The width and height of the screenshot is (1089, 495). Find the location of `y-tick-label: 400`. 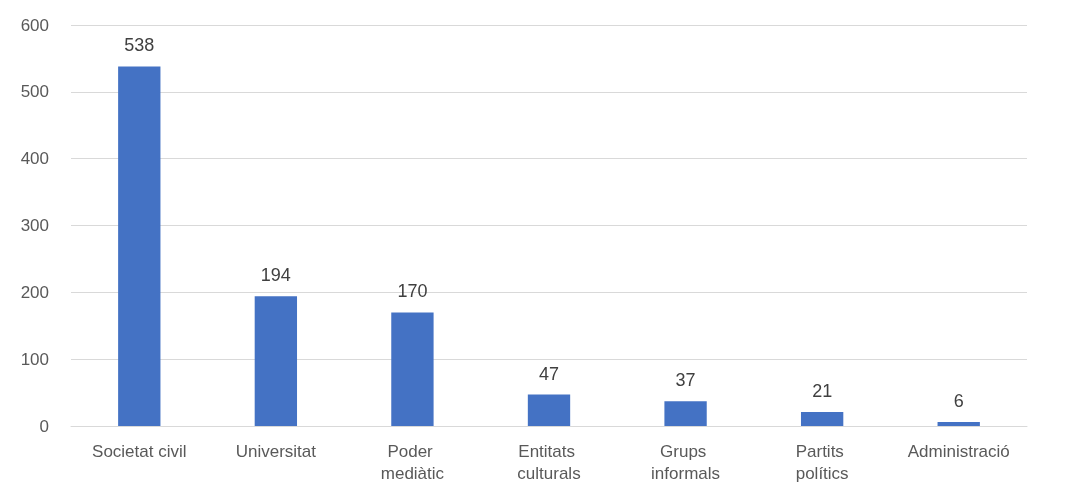

y-tick-label: 400 is located at coordinates (34, 159).